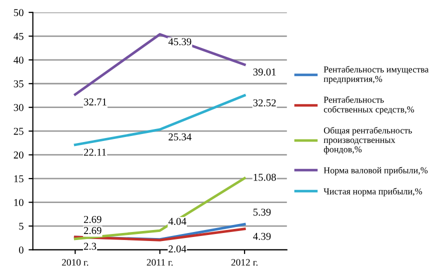 This screenshot has width=438, height=276. Describe the element at coordinates (19, 131) in the screenshot. I see `y-tick-label: 25` at that location.